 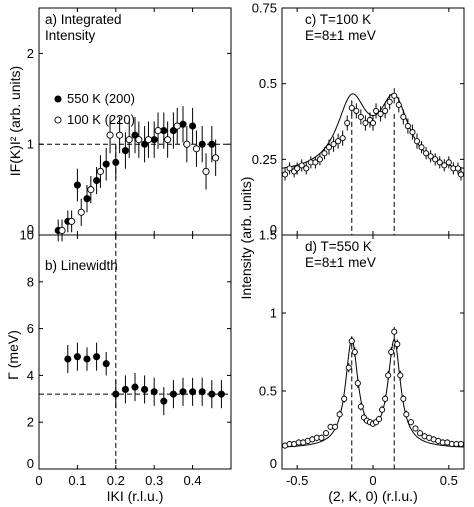 What do you see at coordinates (30, 375) in the screenshot?
I see `panel-b-ytick-label: 4` at bounding box center [30, 375].